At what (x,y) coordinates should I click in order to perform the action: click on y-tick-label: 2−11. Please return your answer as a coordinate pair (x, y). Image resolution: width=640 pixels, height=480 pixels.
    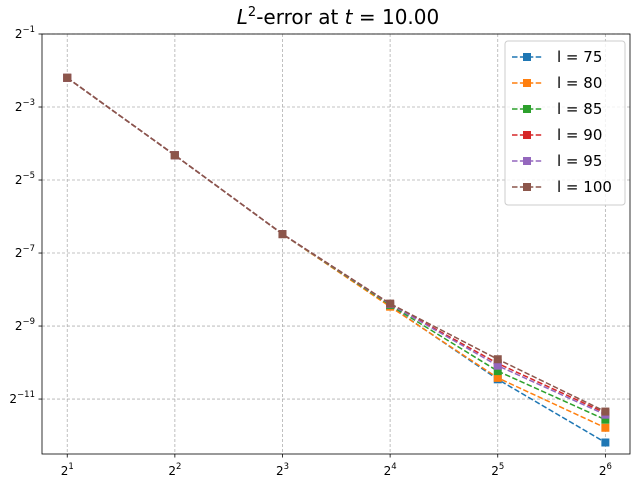
    Looking at the image, I should click on (22, 398).